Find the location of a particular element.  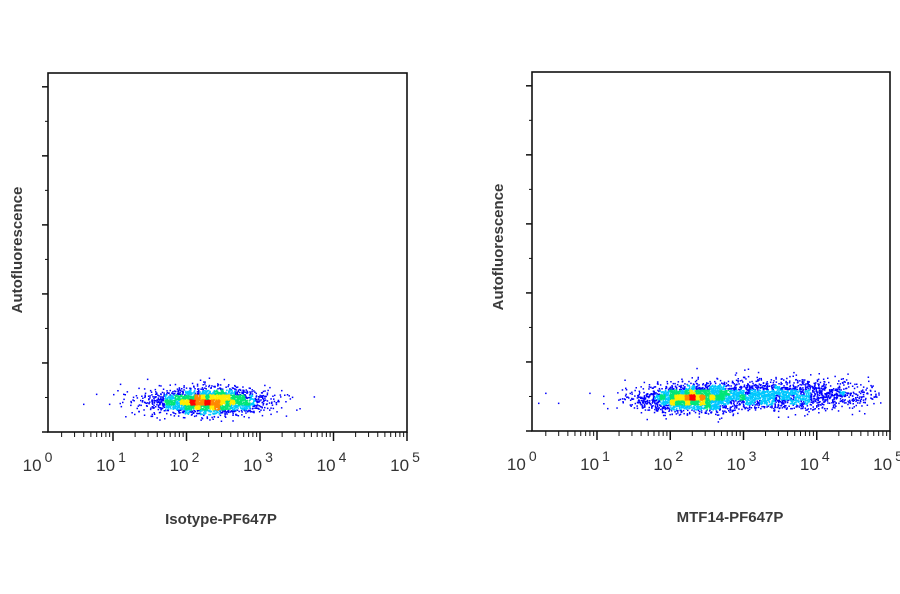

x-tick-label: 10 4 is located at coordinates (332, 462).